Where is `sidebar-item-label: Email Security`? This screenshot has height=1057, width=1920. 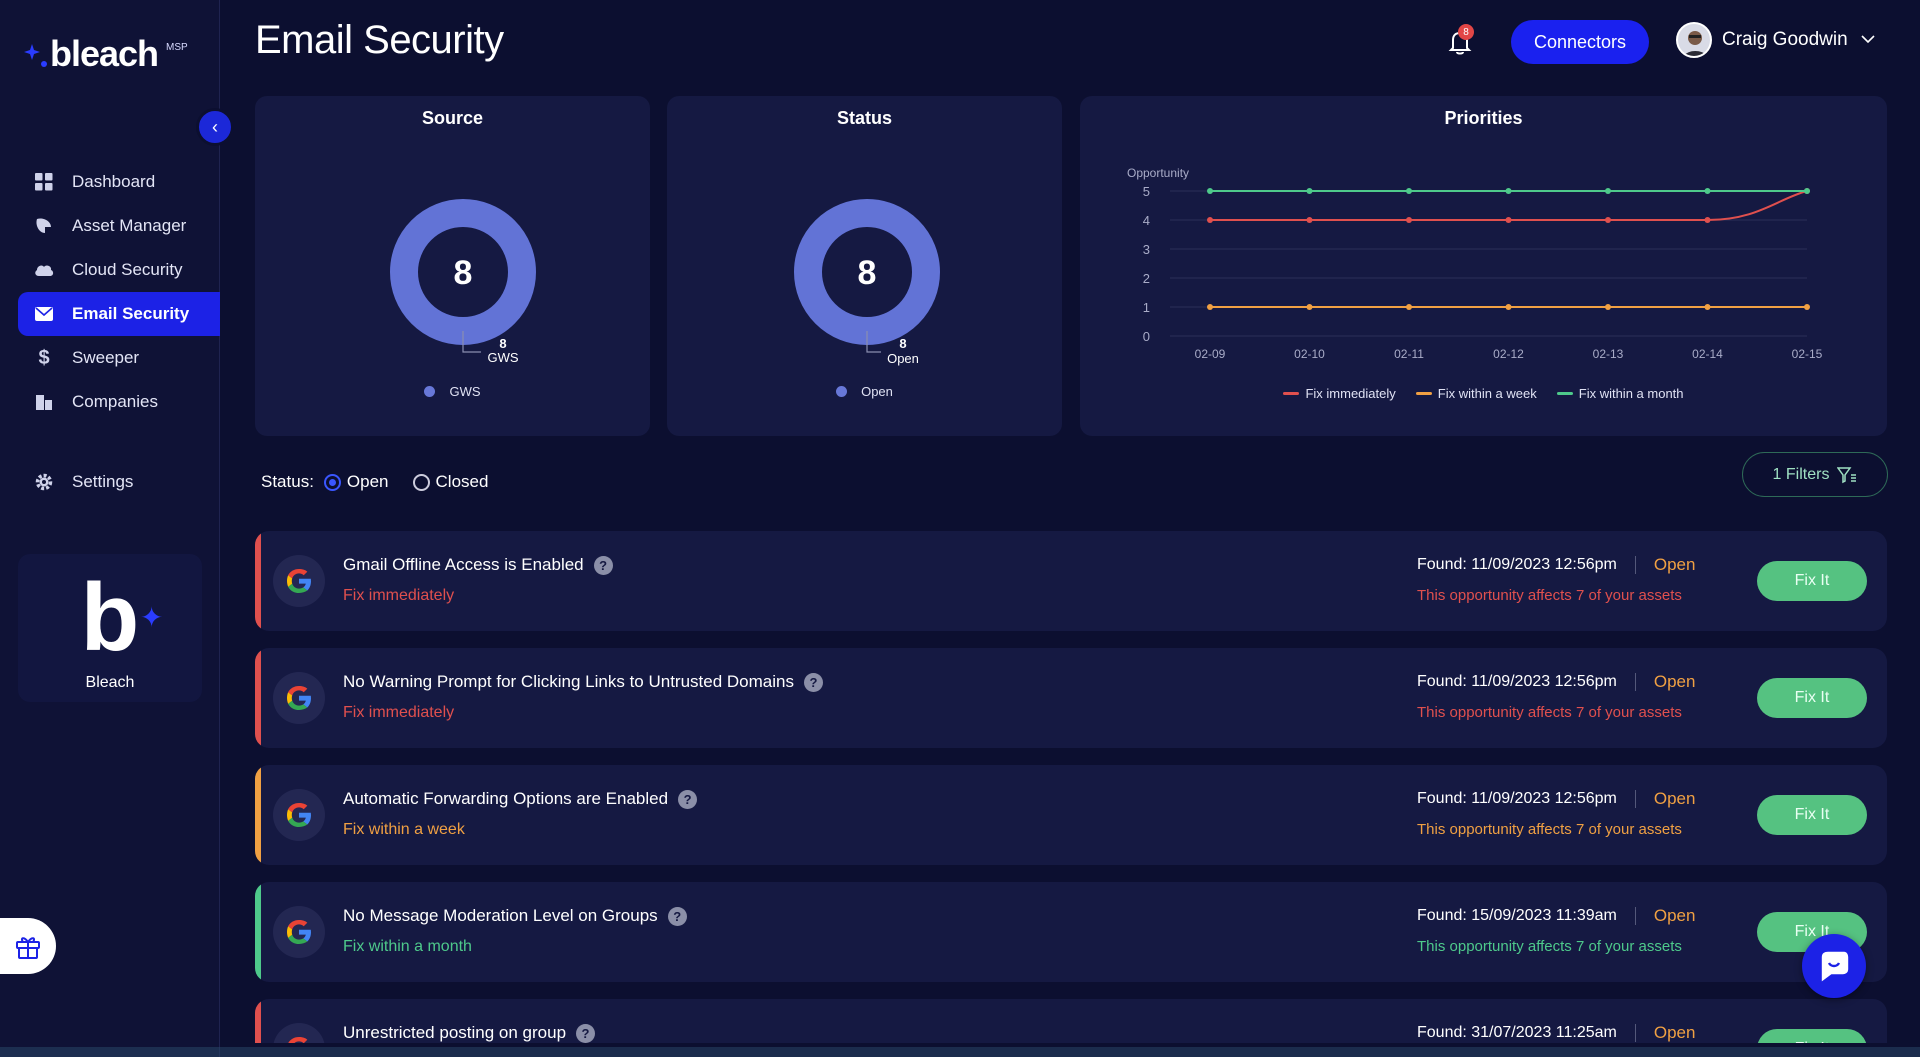
sidebar-item-label: Email Security is located at coordinates (131, 313).